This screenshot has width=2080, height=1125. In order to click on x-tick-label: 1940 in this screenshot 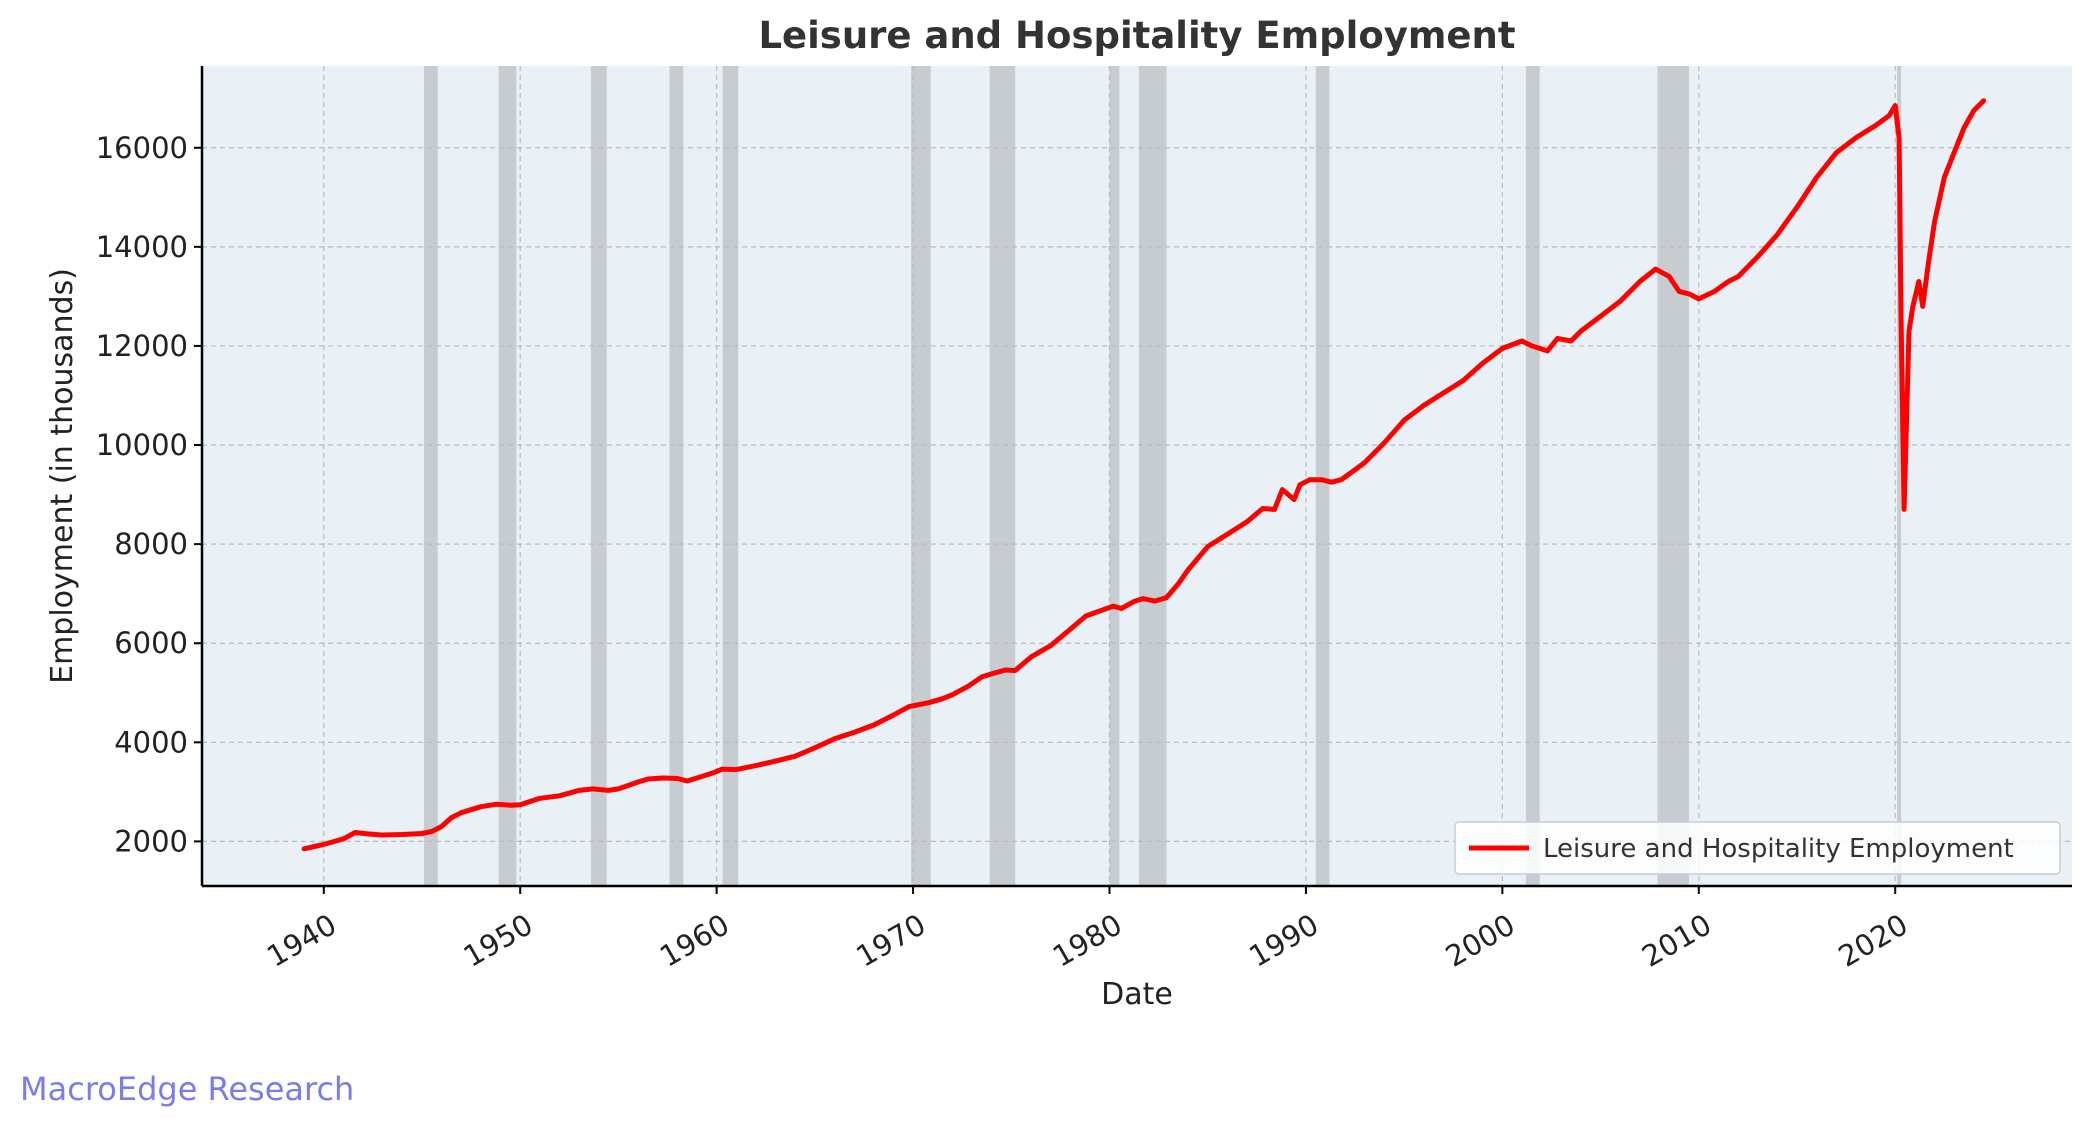, I will do `click(301, 940)`.